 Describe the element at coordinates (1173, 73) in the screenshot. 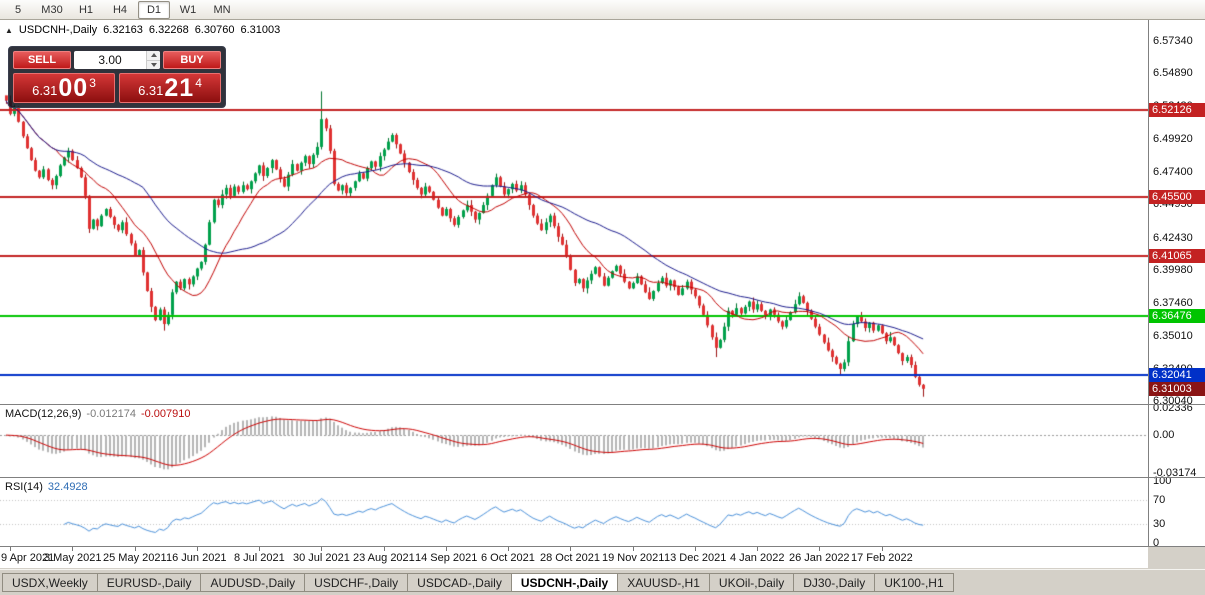

I see `price-scale-label: 6.54890` at that location.